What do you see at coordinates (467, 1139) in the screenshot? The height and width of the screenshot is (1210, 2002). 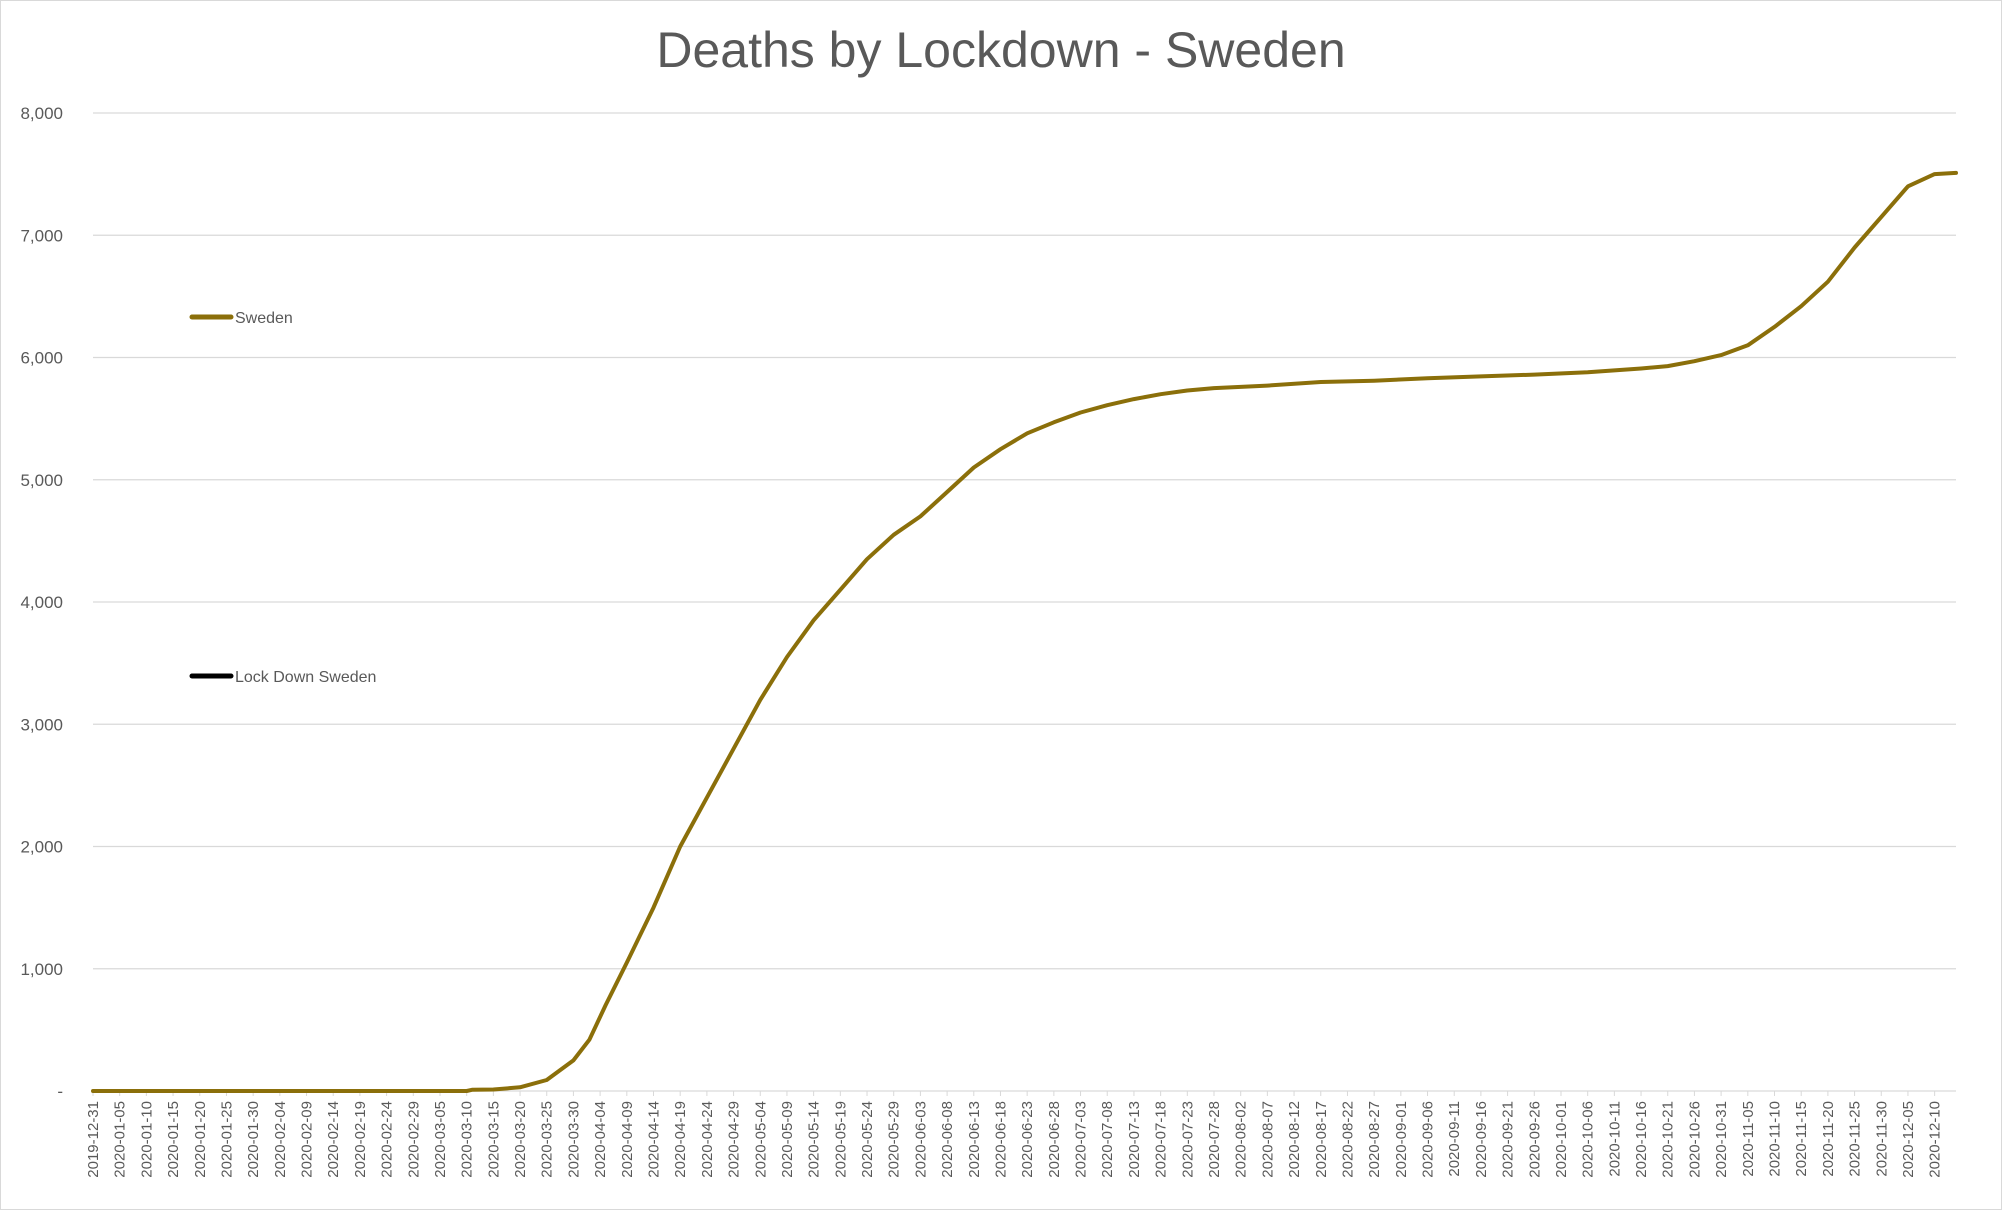 I see `x-tick-label: 2020-03-10` at bounding box center [467, 1139].